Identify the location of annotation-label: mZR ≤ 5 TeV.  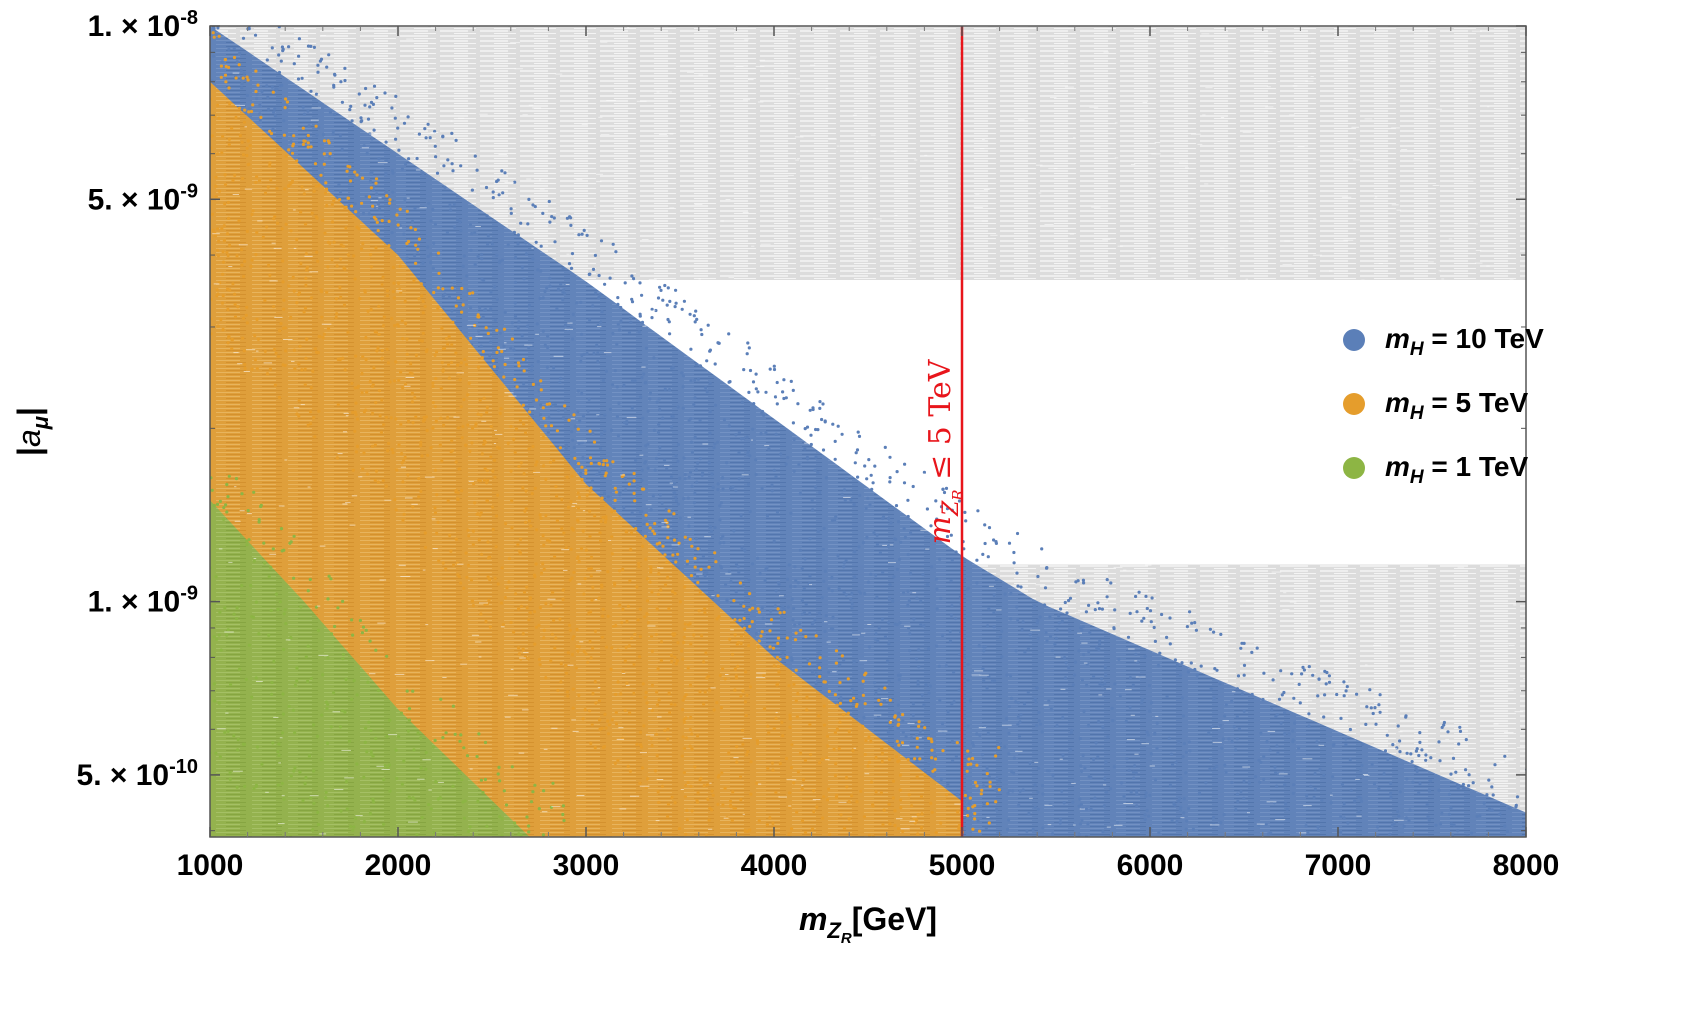
(945, 451).